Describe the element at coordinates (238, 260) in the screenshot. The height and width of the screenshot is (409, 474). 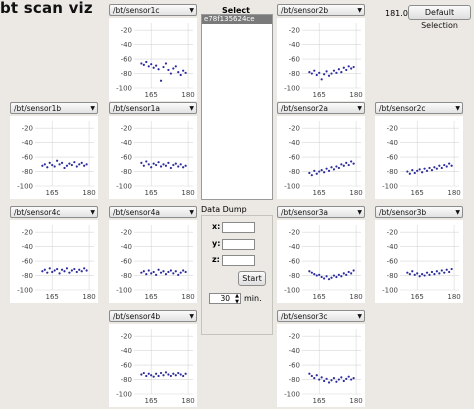
I see `z-input` at that location.